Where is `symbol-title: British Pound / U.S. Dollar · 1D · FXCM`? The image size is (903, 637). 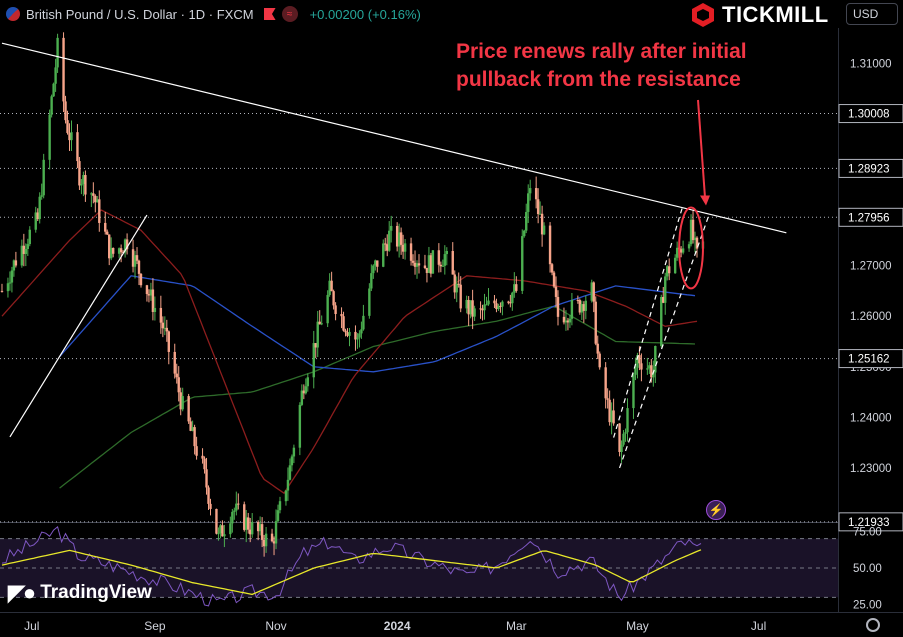
symbol-title: British Pound / U.S. Dollar · 1D · FXCM is located at coordinates (140, 14).